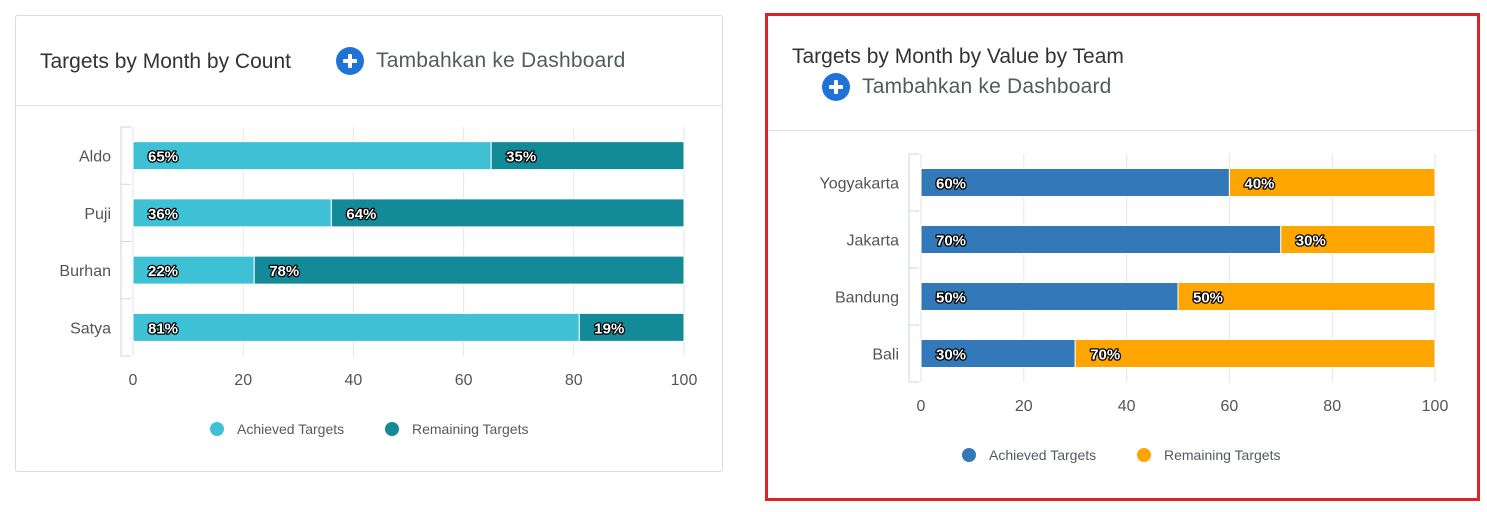 This screenshot has width=1487, height=512. What do you see at coordinates (163, 271) in the screenshot?
I see `data-label: 22%` at bounding box center [163, 271].